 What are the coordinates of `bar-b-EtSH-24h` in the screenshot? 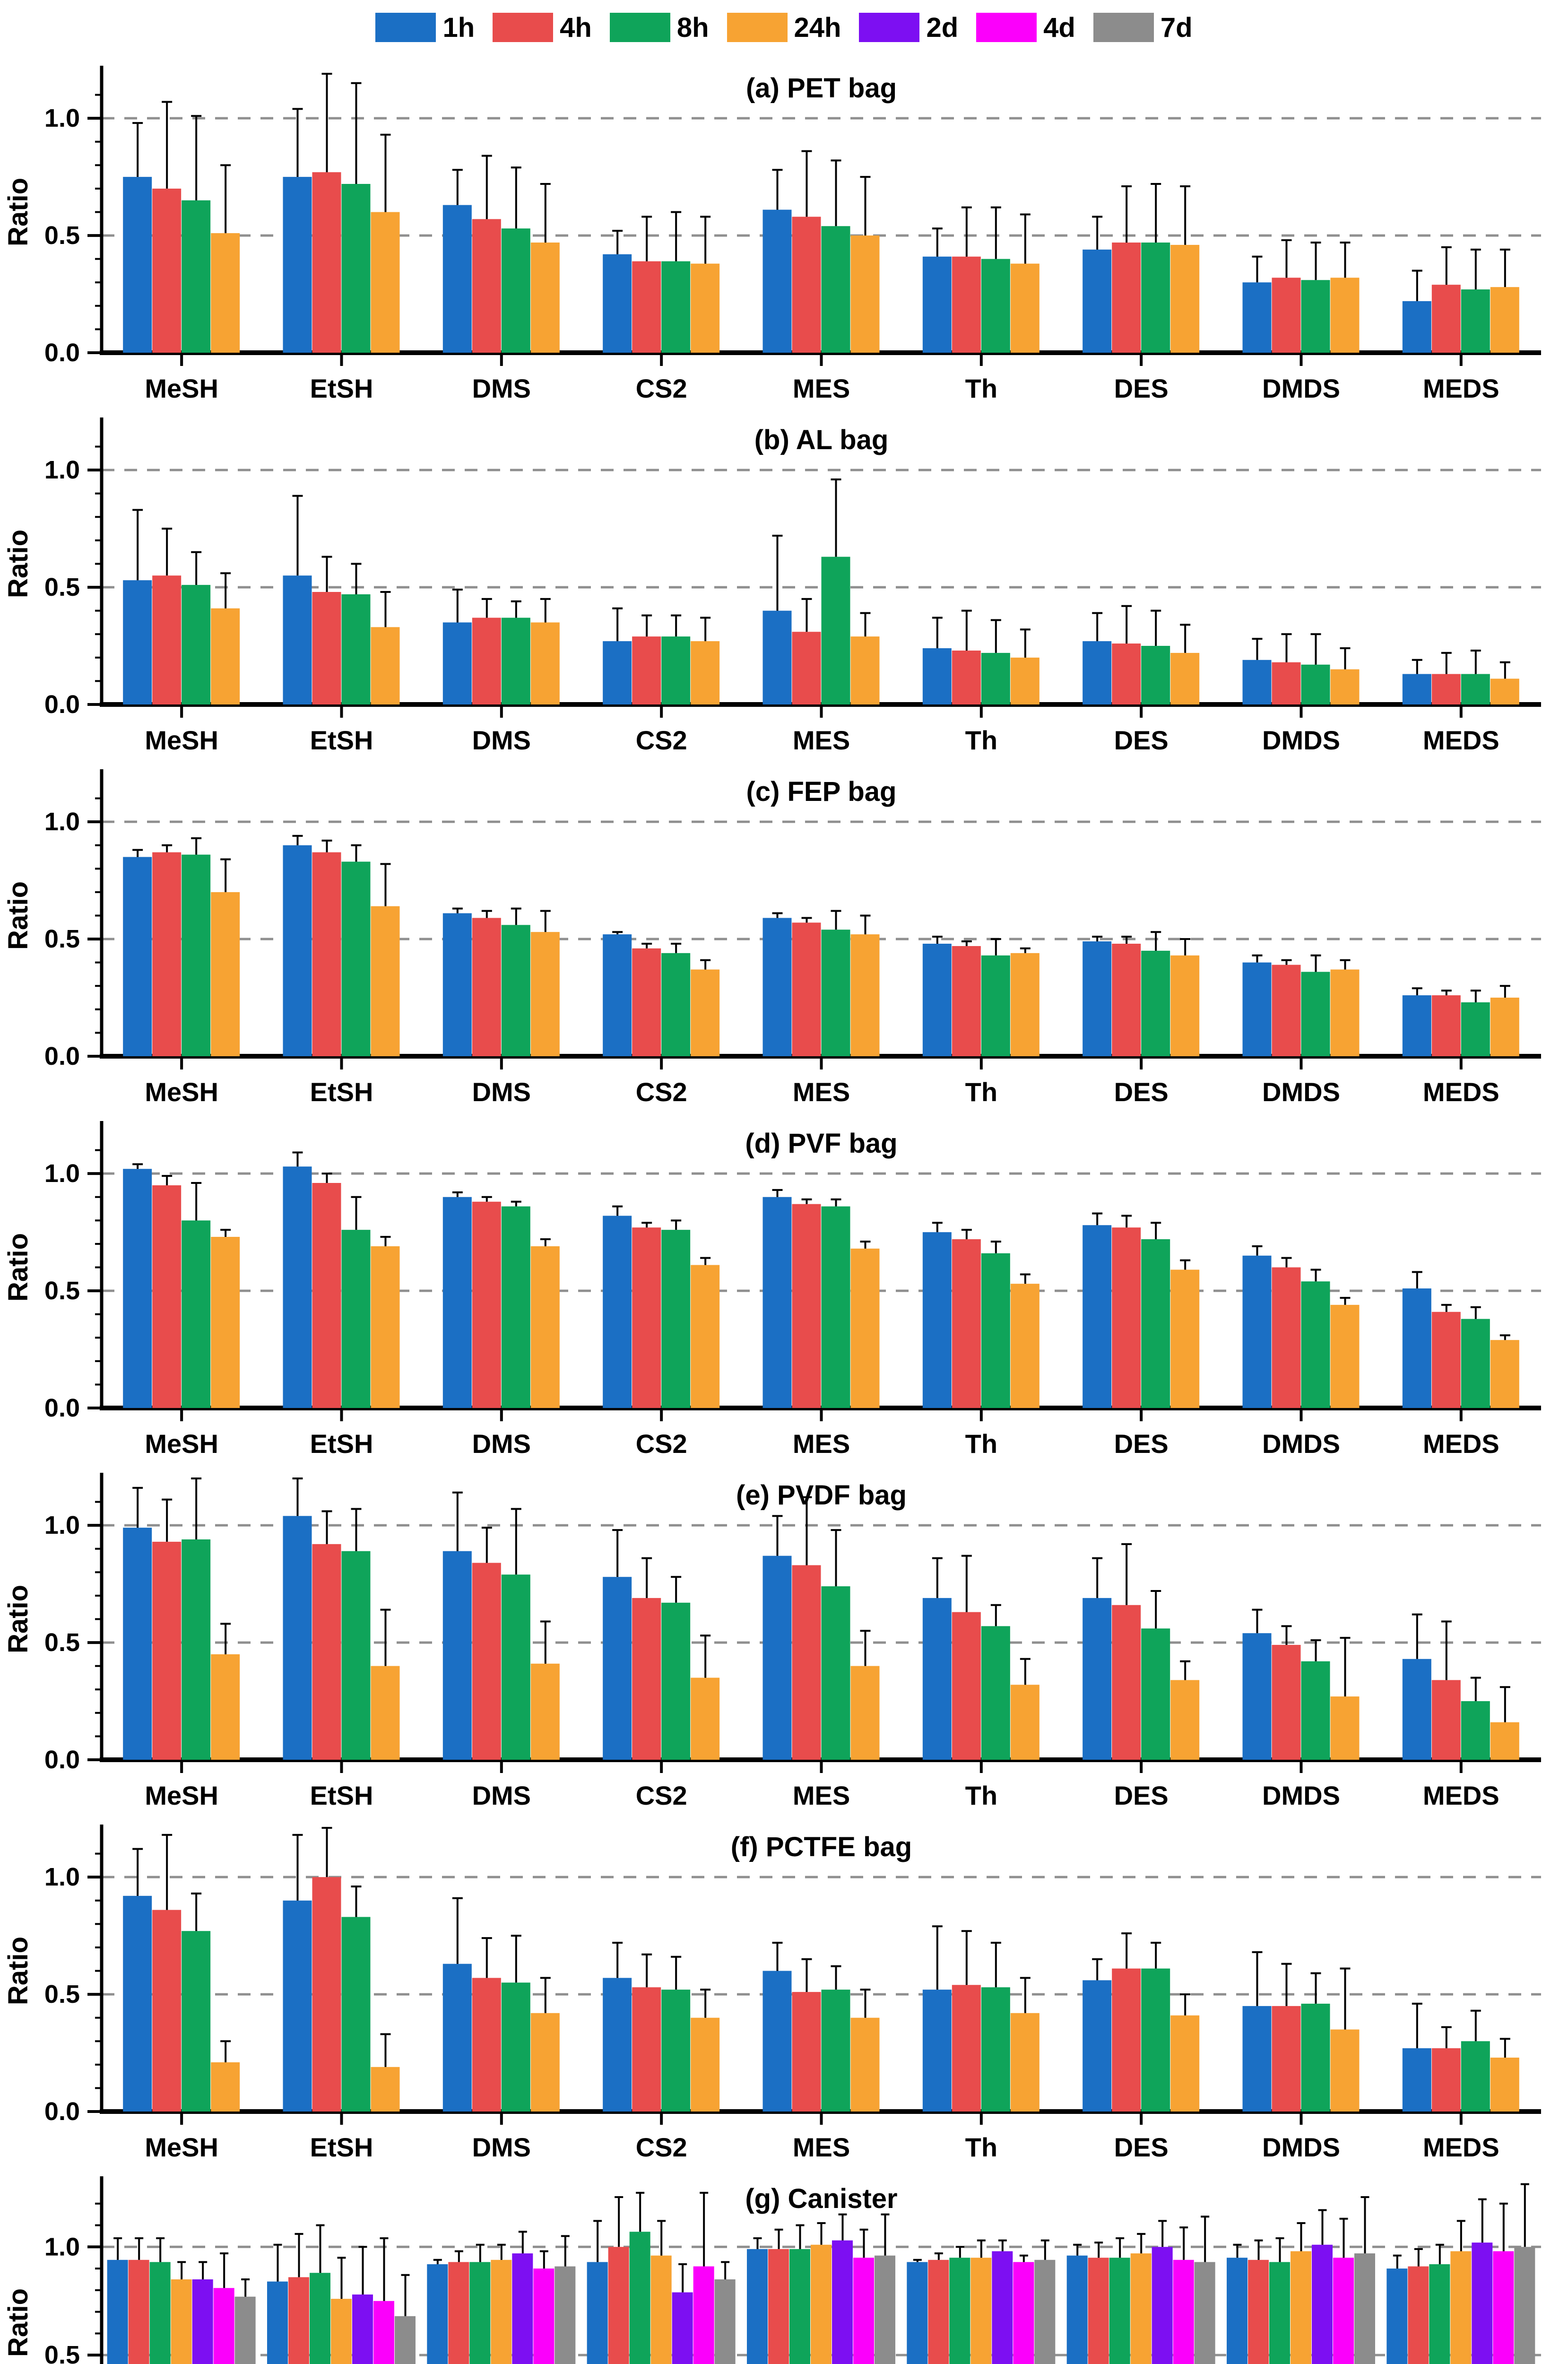 It's located at (385, 665).